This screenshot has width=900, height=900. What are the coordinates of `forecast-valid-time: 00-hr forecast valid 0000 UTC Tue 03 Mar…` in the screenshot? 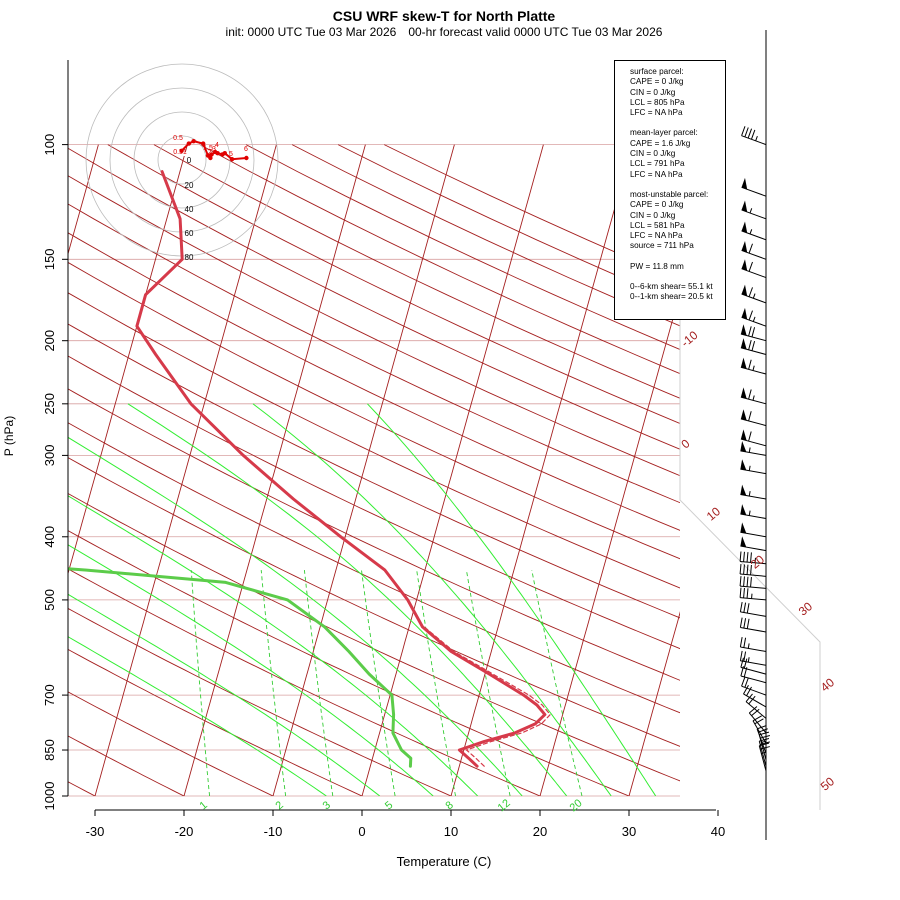 It's located at (535, 32).